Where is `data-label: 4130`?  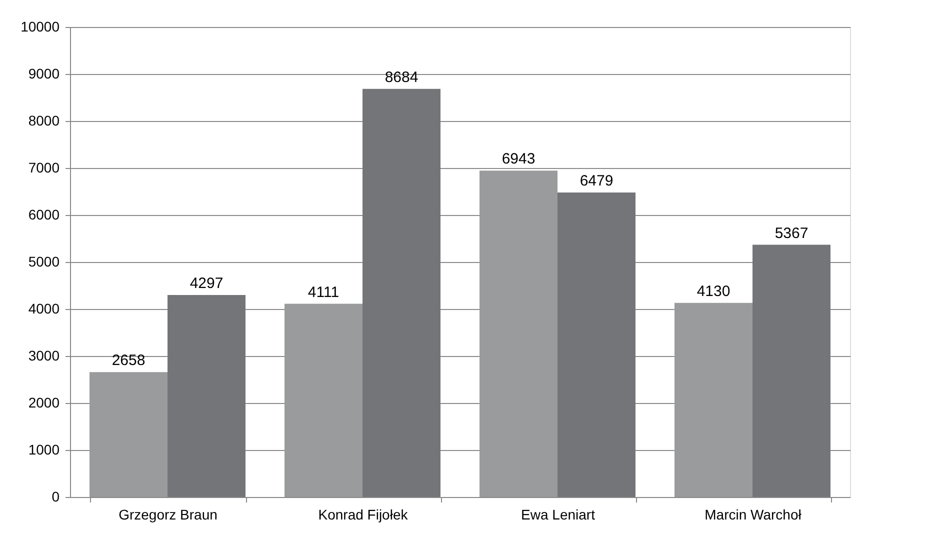 data-label: 4130 is located at coordinates (713, 291).